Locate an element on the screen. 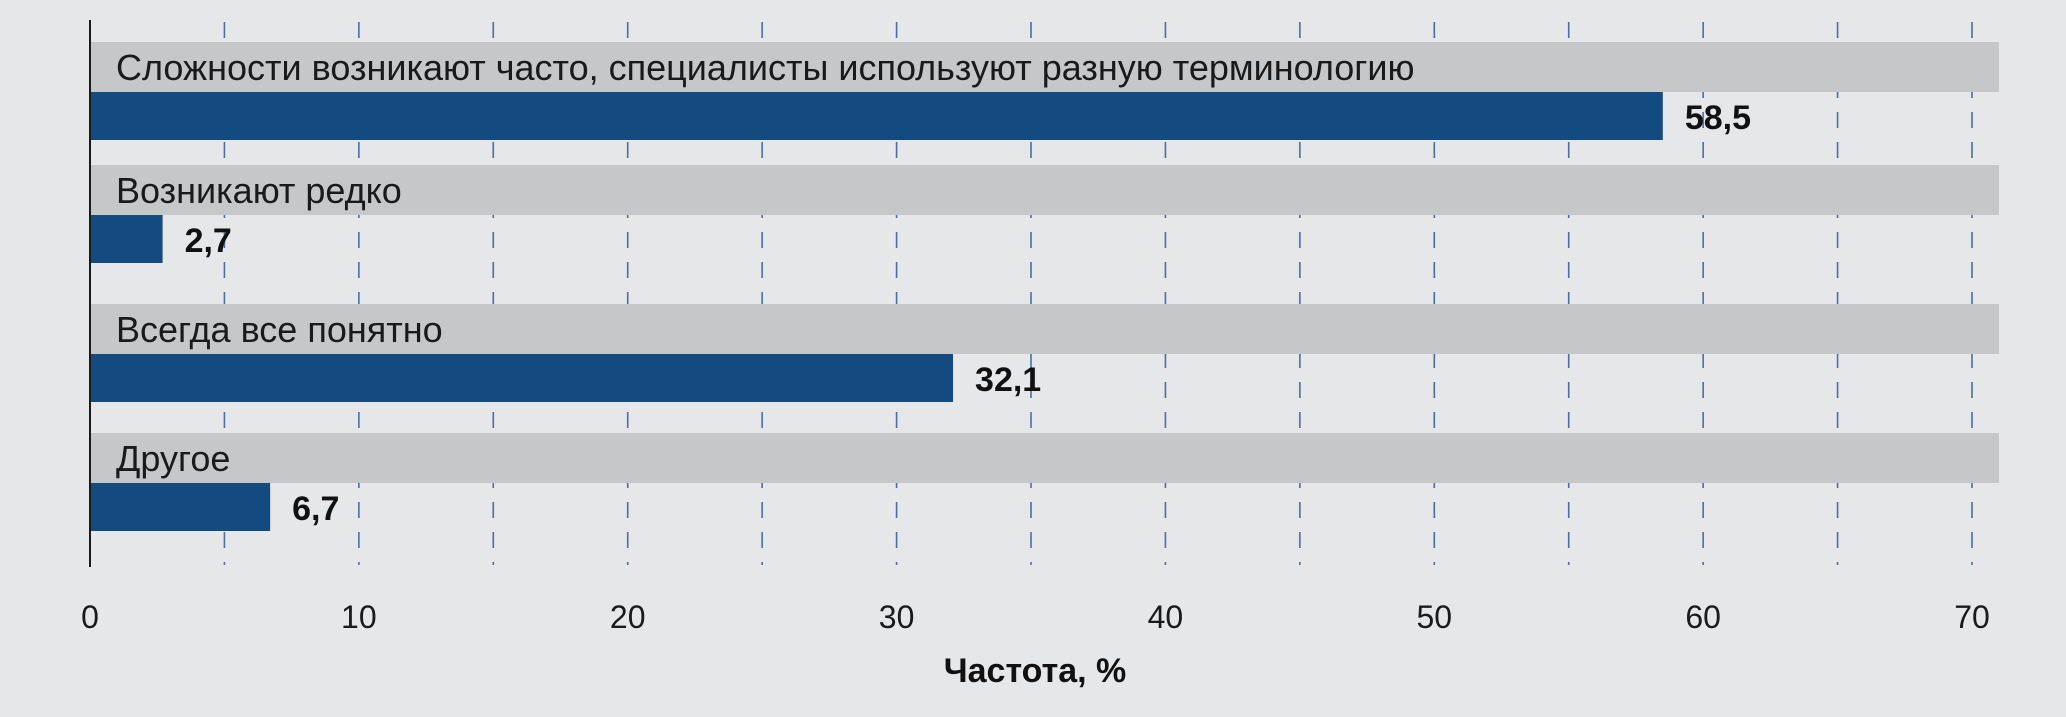  value-label-1: 2,7 is located at coordinates (208, 241).